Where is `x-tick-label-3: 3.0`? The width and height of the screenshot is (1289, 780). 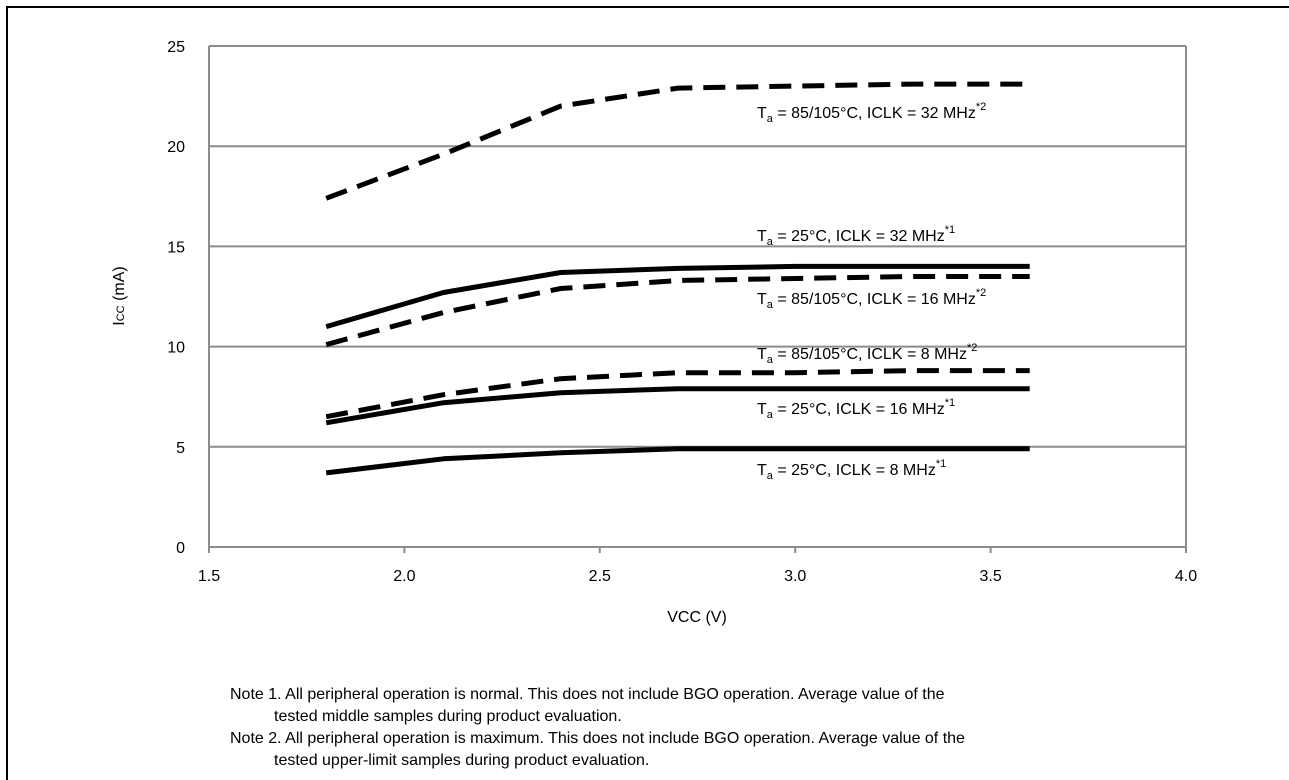 x-tick-label-3: 3.0 is located at coordinates (795, 576).